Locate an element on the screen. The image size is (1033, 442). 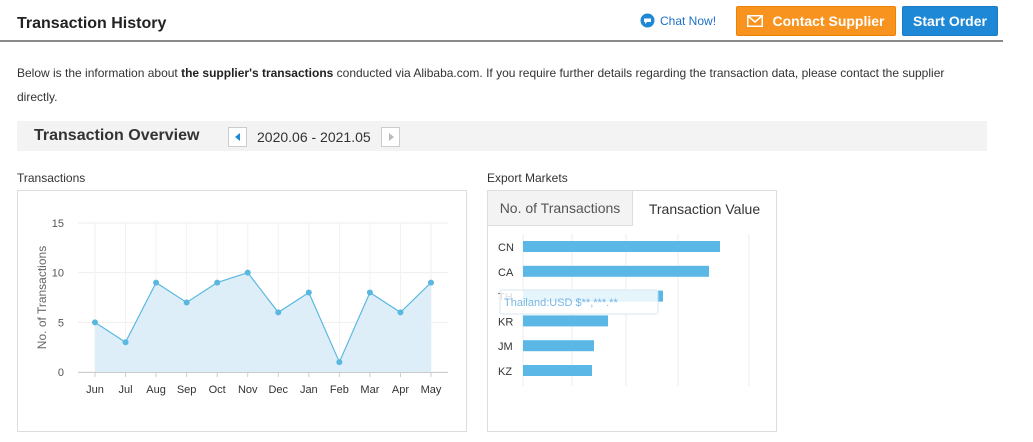
x-tick-label: Sep is located at coordinates (187, 390).